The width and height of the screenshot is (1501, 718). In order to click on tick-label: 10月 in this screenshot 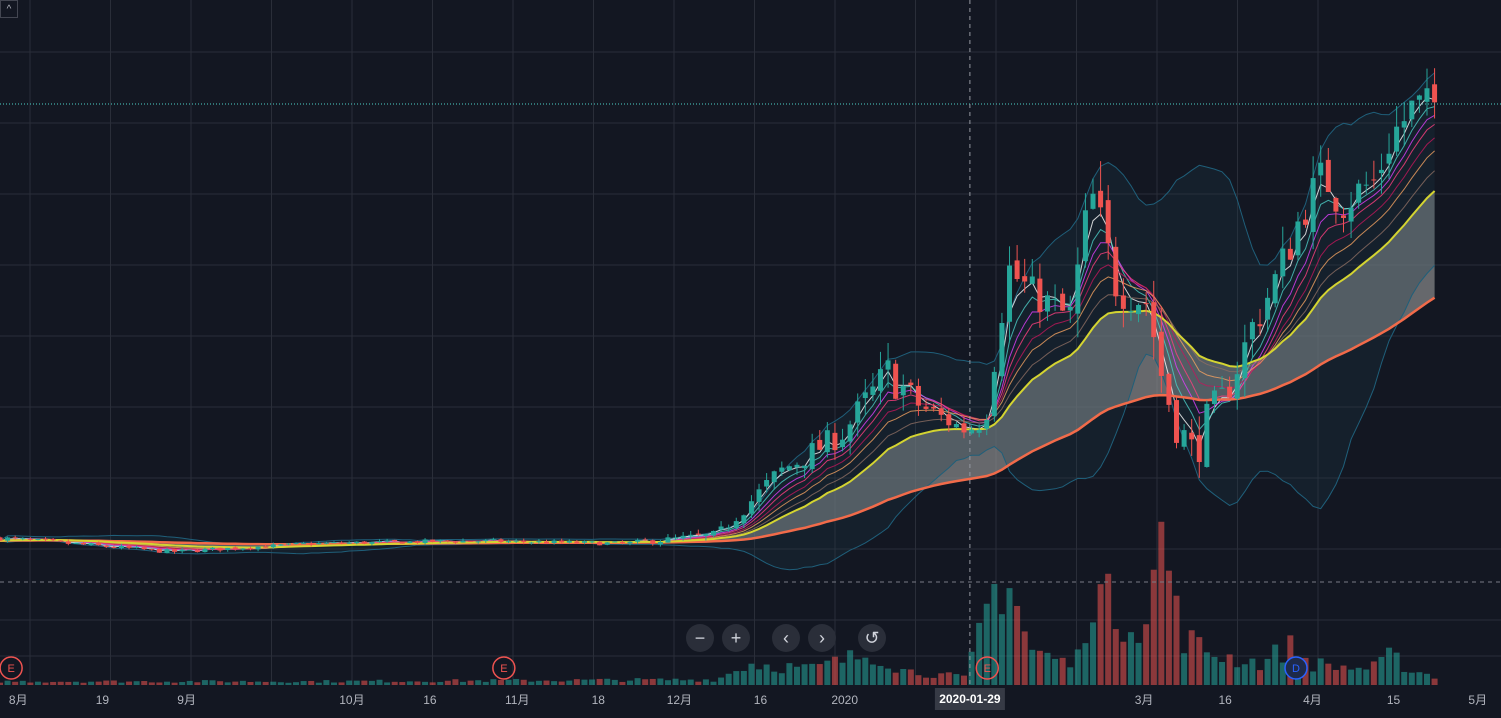, I will do `click(351, 700)`.